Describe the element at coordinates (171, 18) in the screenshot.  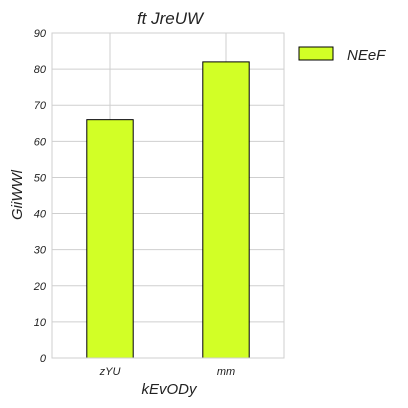
I see `chart-title: ft JreUW` at that location.